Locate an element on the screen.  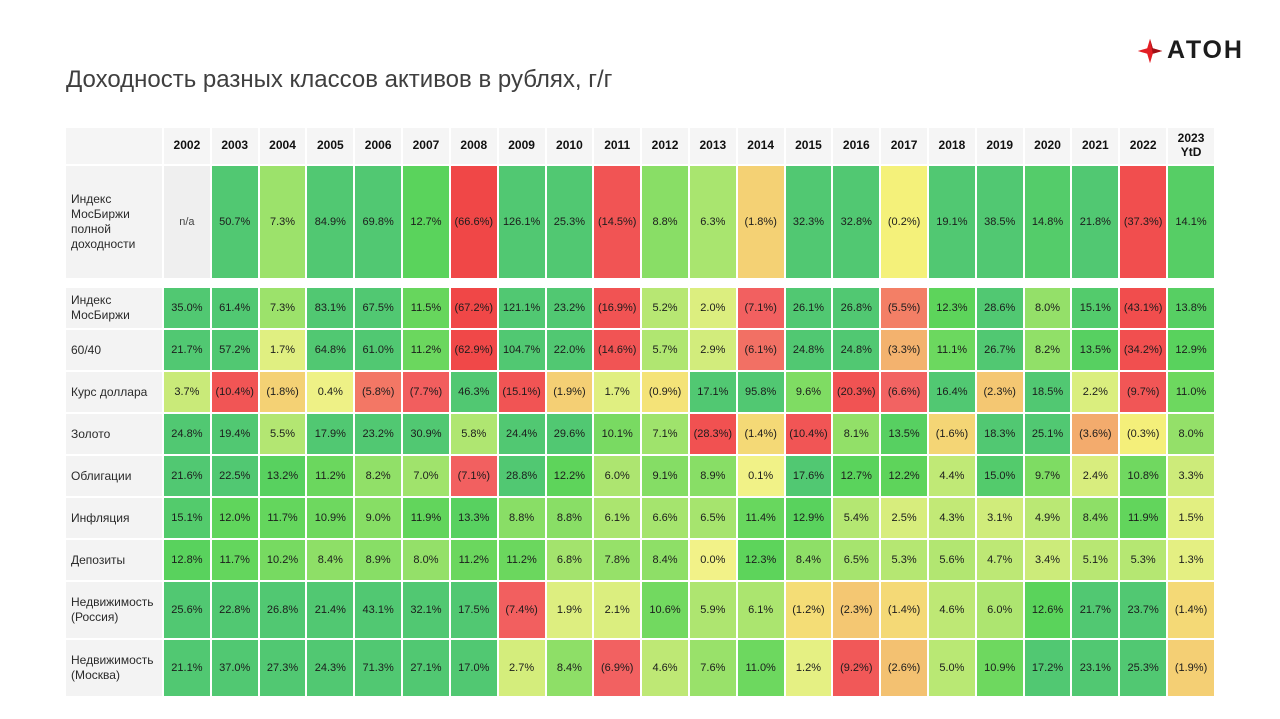
heatmap-cell: 12.2% is located at coordinates (904, 476).